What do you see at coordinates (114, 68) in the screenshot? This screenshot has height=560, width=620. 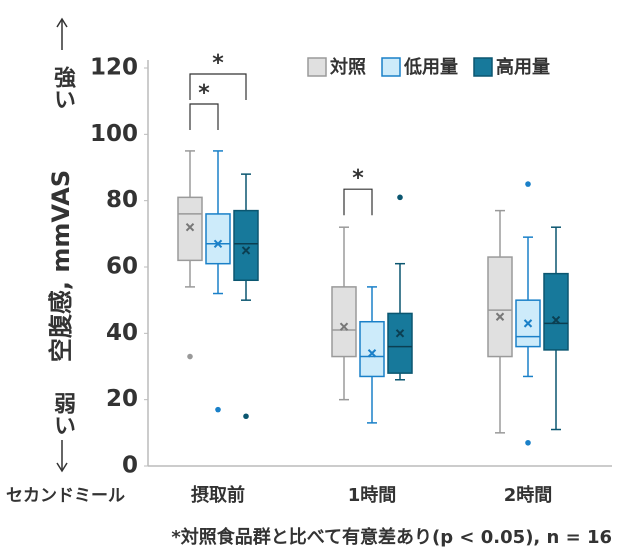 I see `y-tick-label: 120` at bounding box center [114, 68].